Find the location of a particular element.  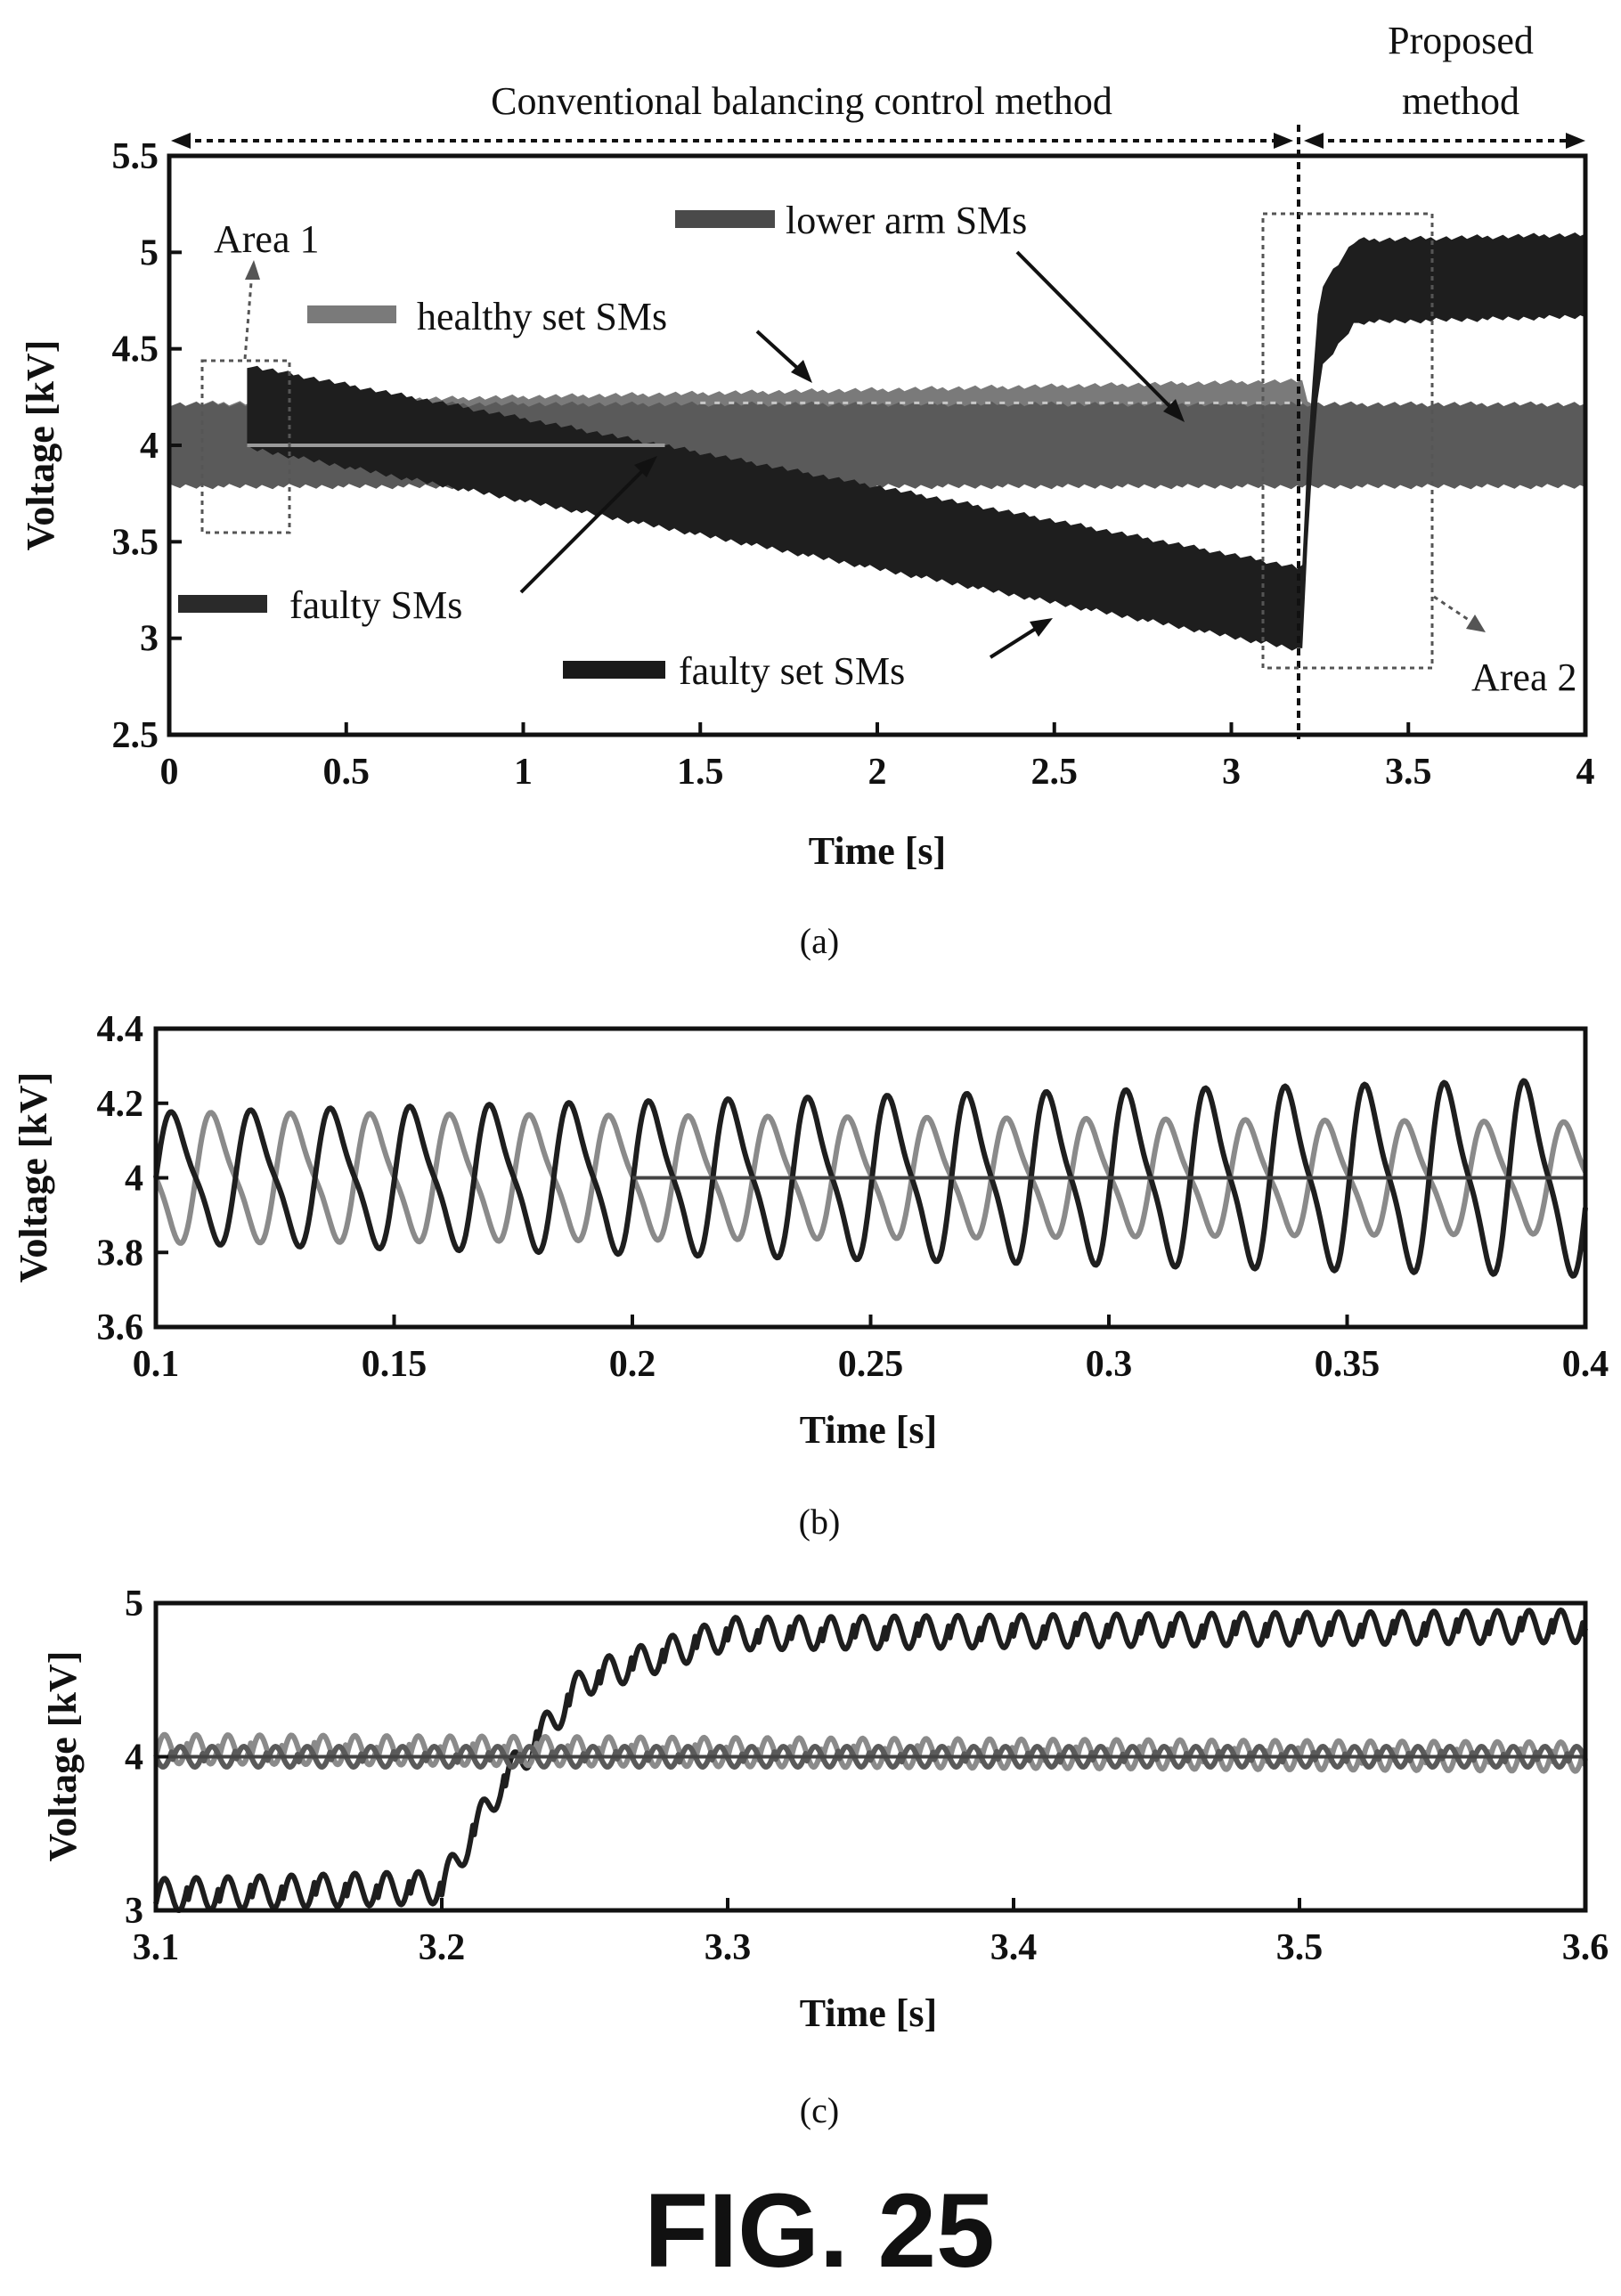

panel-c-xlabel: Time [s] is located at coordinates (869, 2013).